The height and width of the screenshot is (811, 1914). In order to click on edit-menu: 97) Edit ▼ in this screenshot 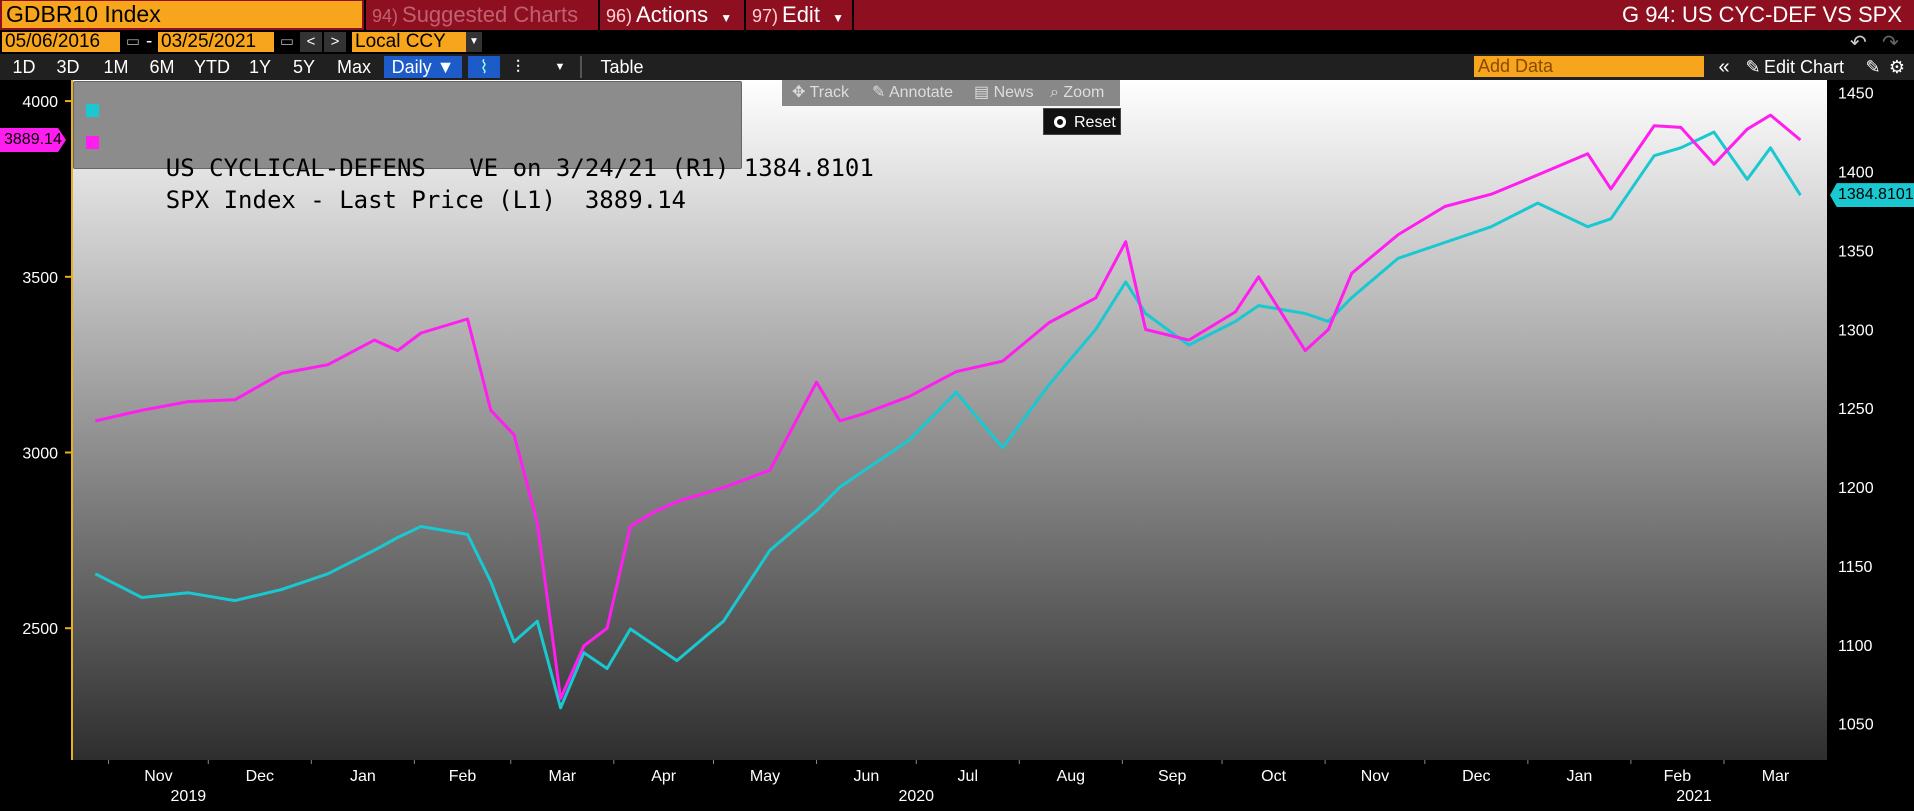, I will do `click(798, 15)`.